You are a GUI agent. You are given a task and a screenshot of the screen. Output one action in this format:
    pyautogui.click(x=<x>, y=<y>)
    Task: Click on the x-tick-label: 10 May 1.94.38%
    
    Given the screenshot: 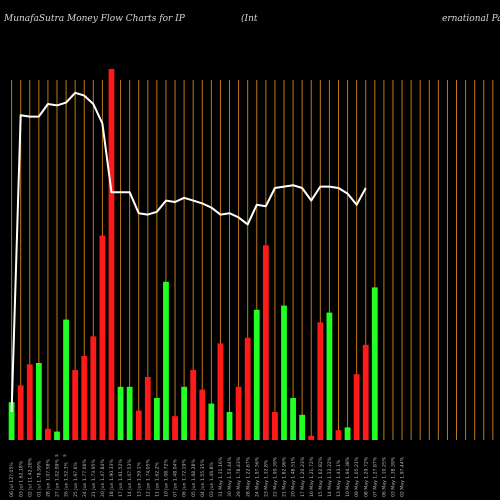 What is the action you would take?
    pyautogui.click(x=348, y=476)
    